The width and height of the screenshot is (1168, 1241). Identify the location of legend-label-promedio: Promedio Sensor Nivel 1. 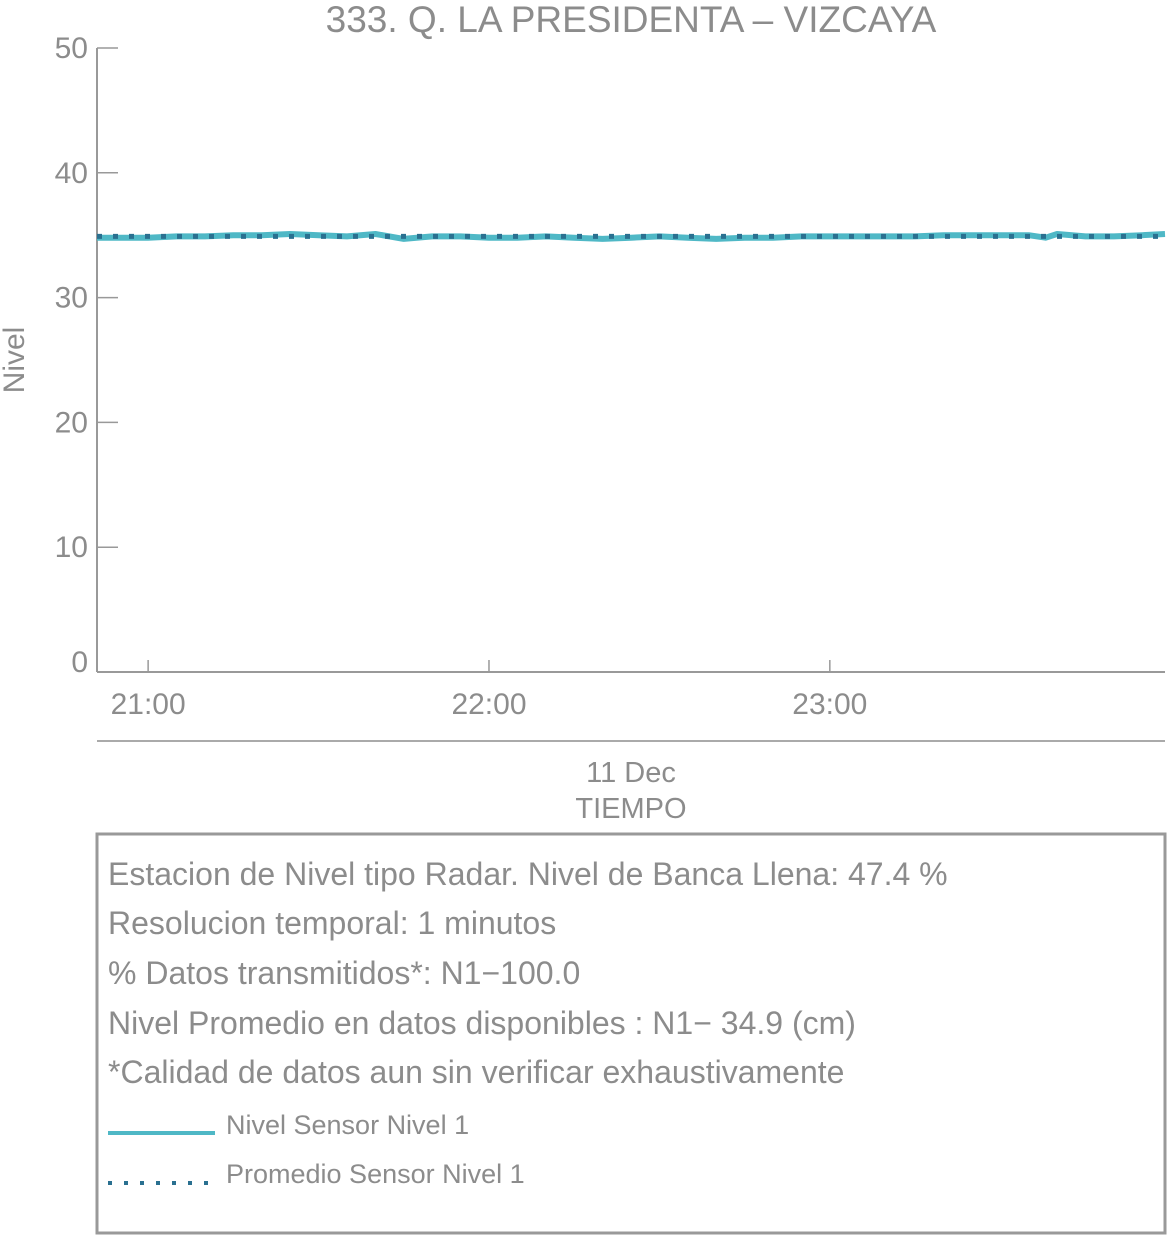
(375, 1174).